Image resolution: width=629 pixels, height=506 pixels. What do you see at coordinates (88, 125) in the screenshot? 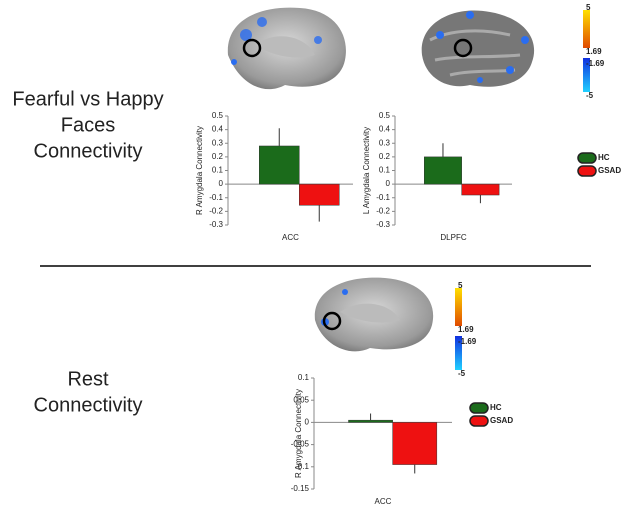
I see `panel-label: Faces` at bounding box center [88, 125].